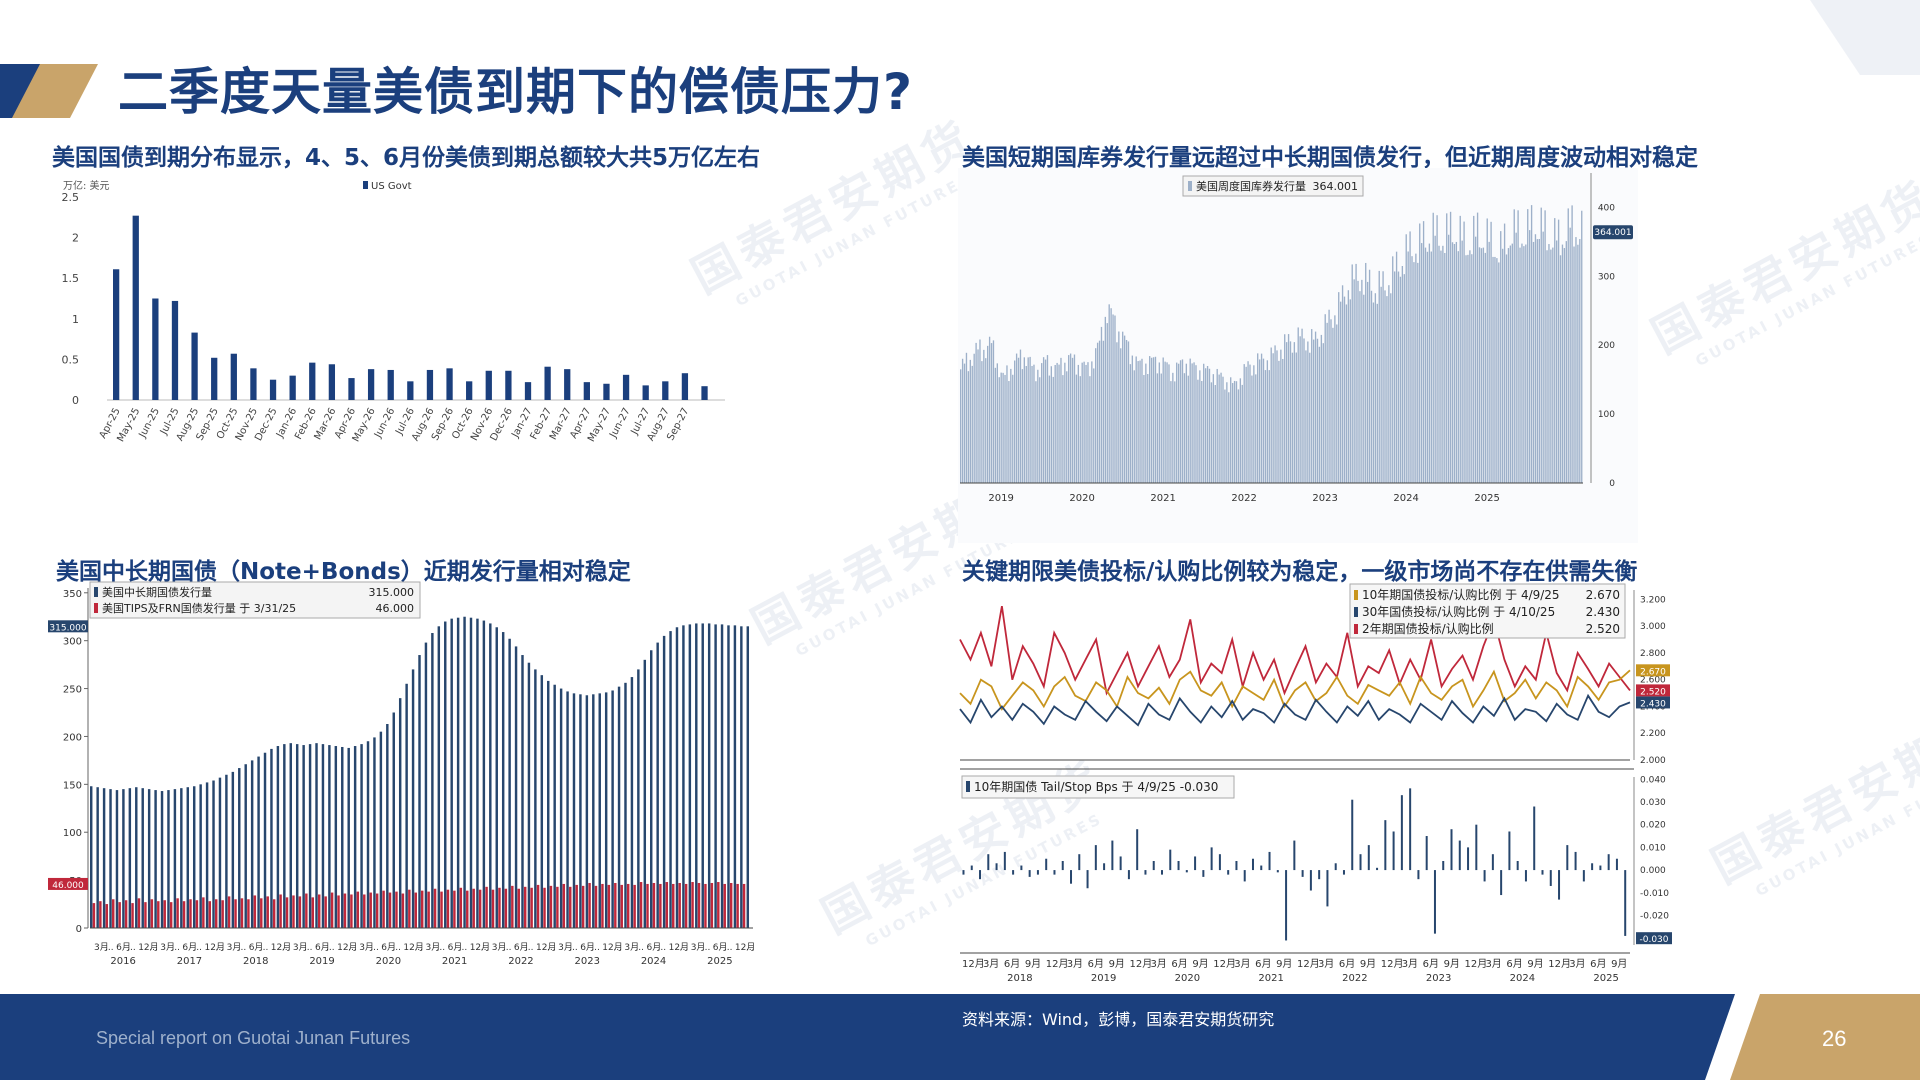  Describe the element at coordinates (1653, 692) in the screenshot. I see `last-value-label: 2.520` at that location.